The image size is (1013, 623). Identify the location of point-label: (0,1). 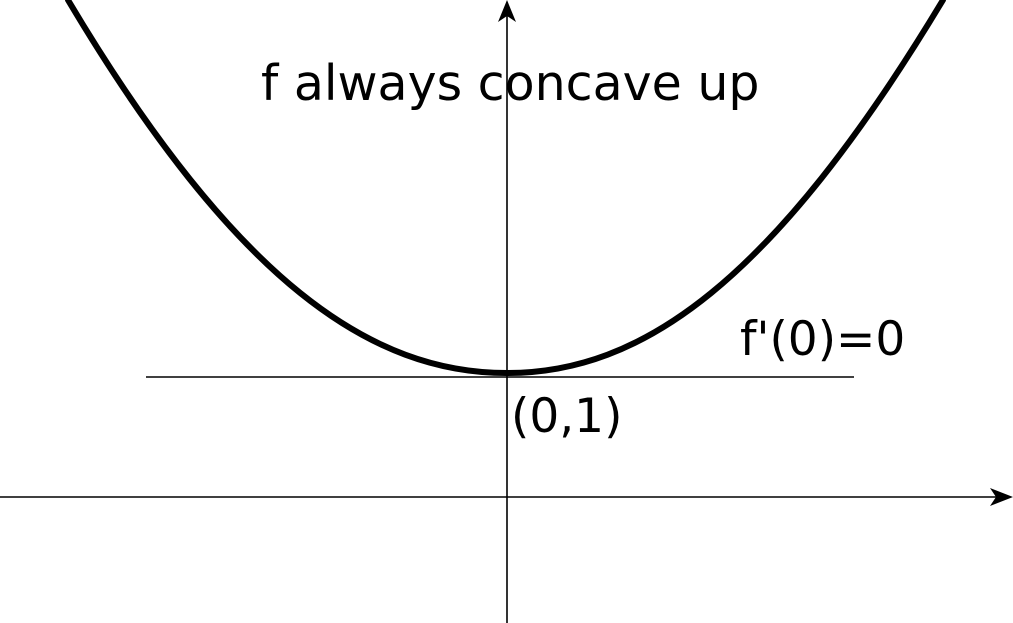
(566, 416).